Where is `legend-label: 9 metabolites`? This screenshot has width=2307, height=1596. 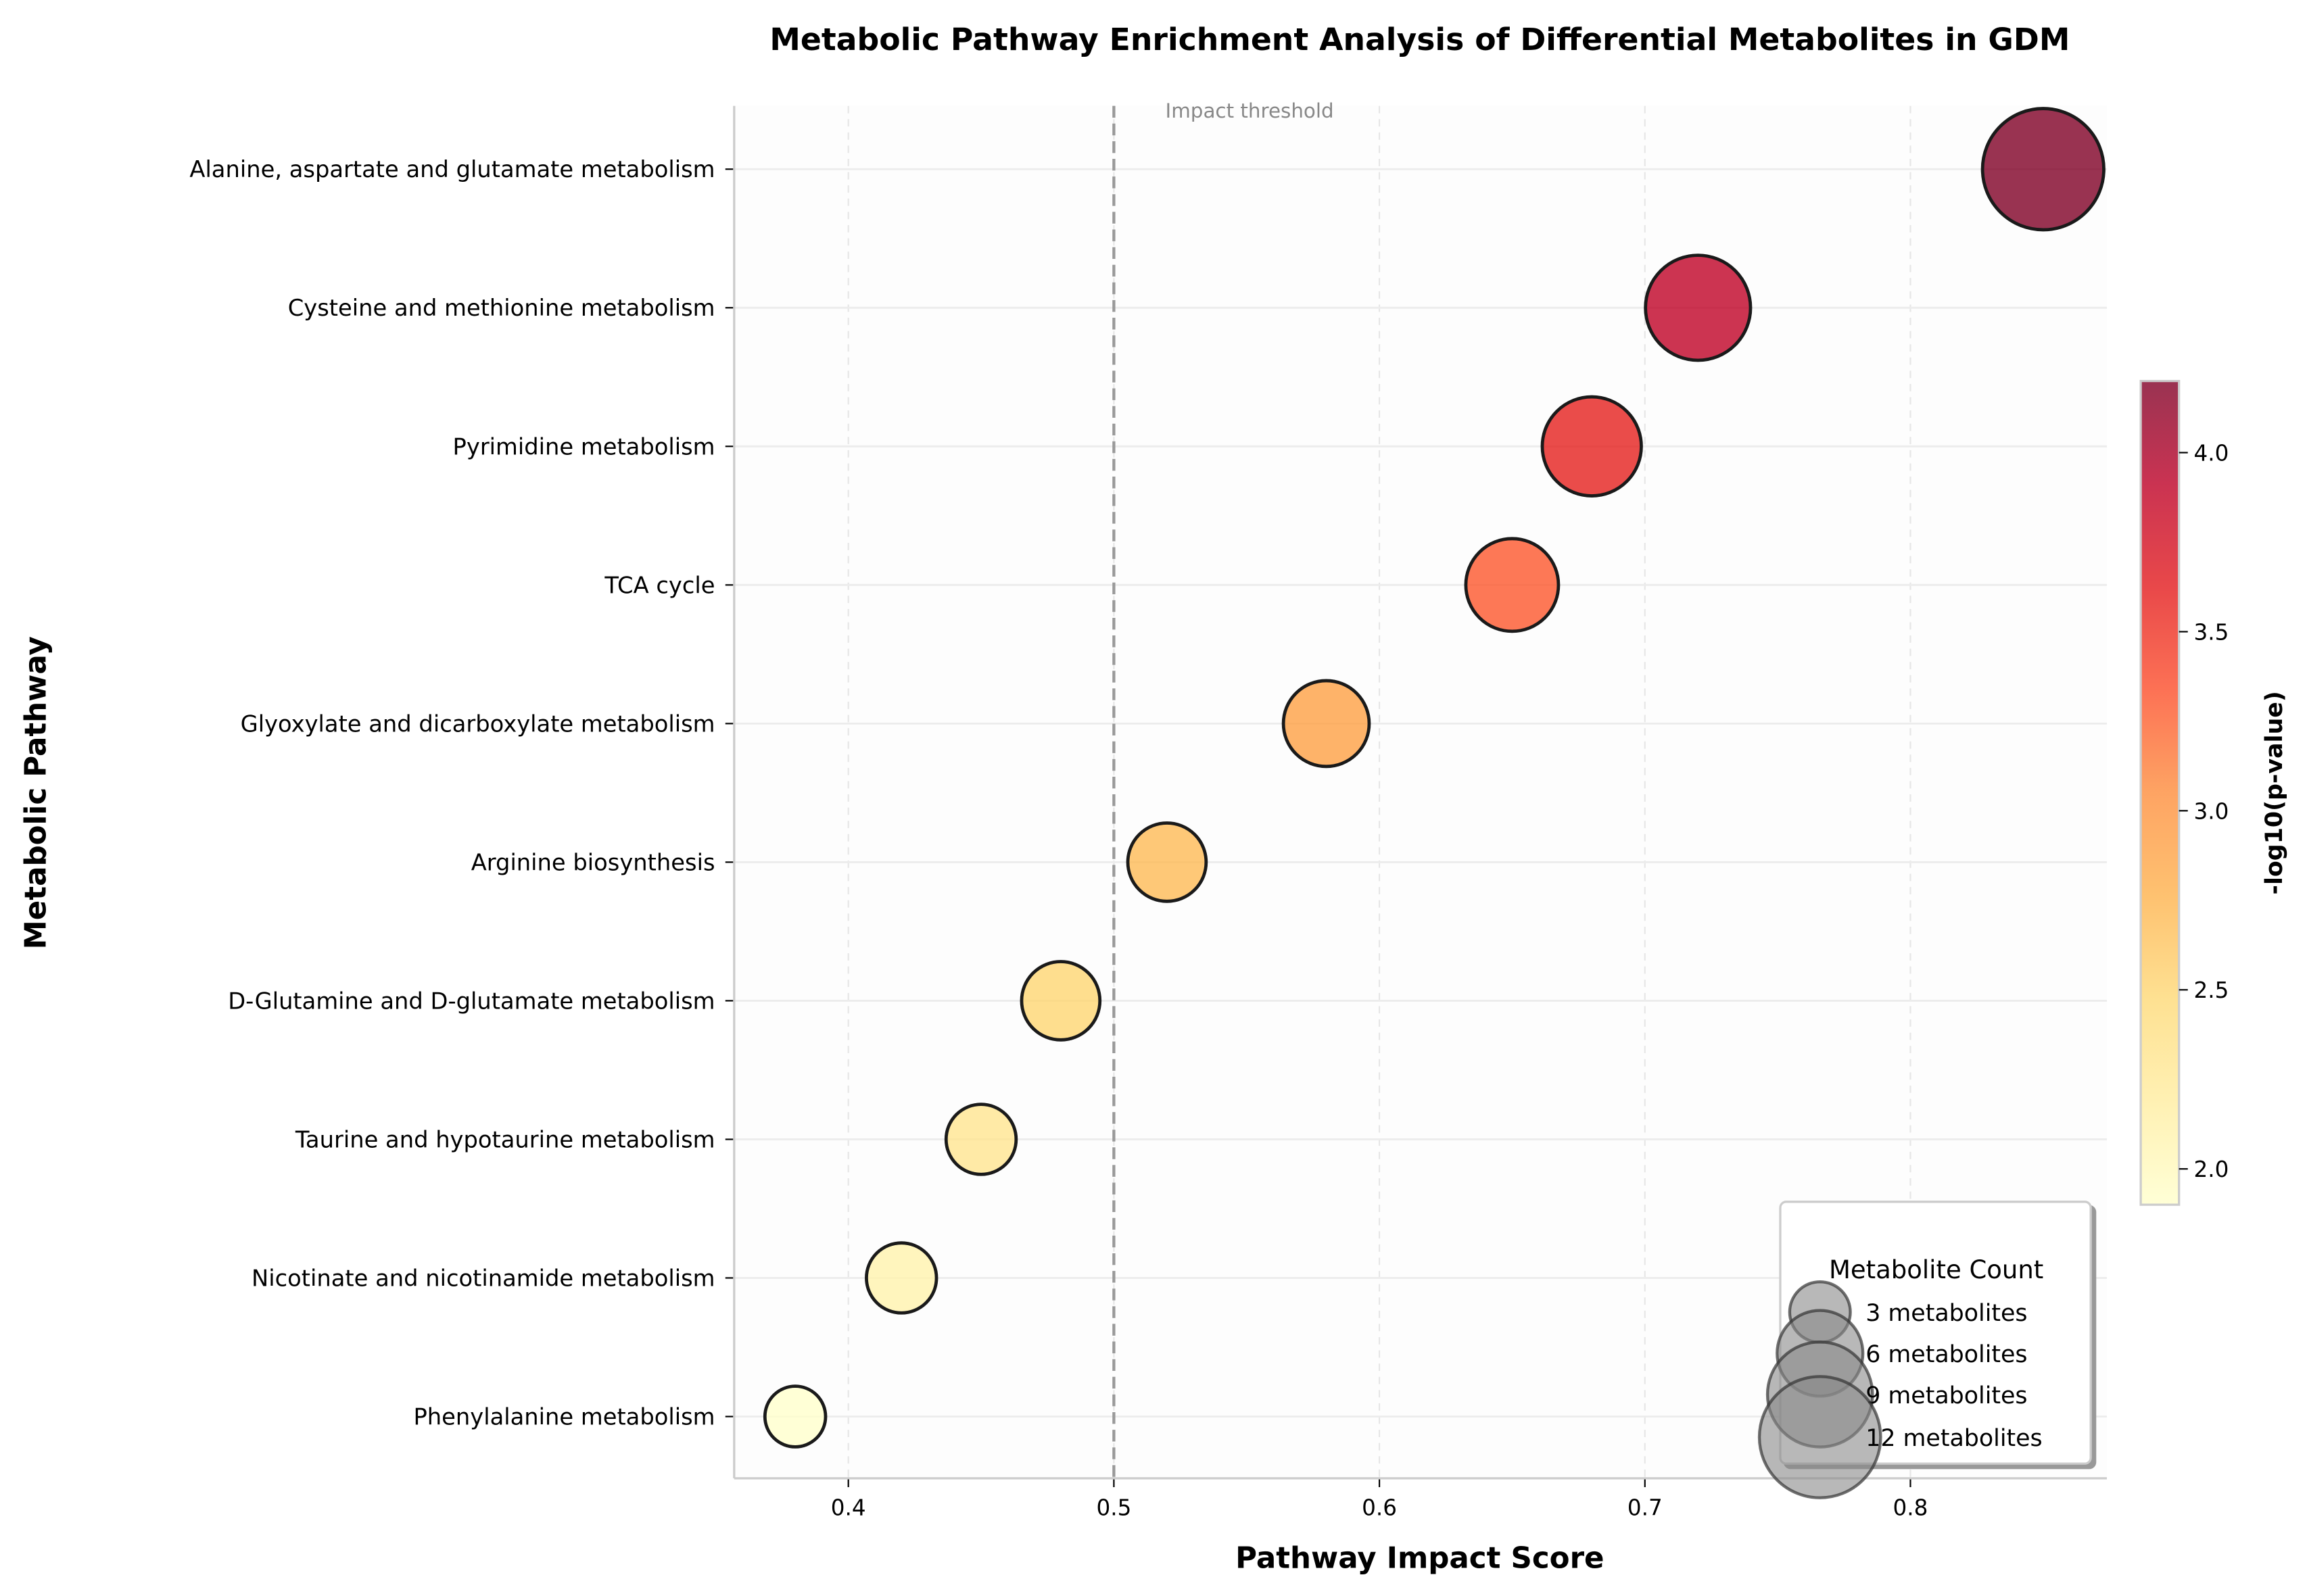 legend-label: 9 metabolites is located at coordinates (1946, 1396).